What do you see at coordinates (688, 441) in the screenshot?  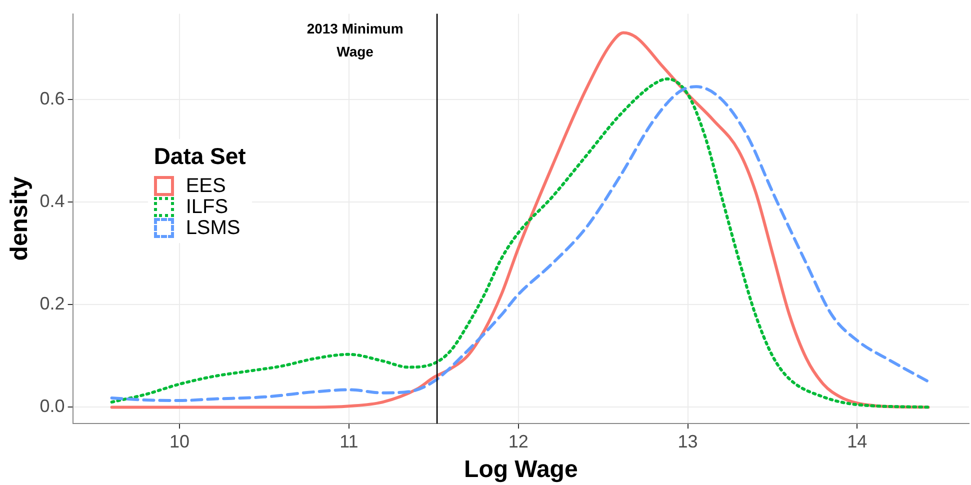 I see `x-tick-label: 13` at bounding box center [688, 441].